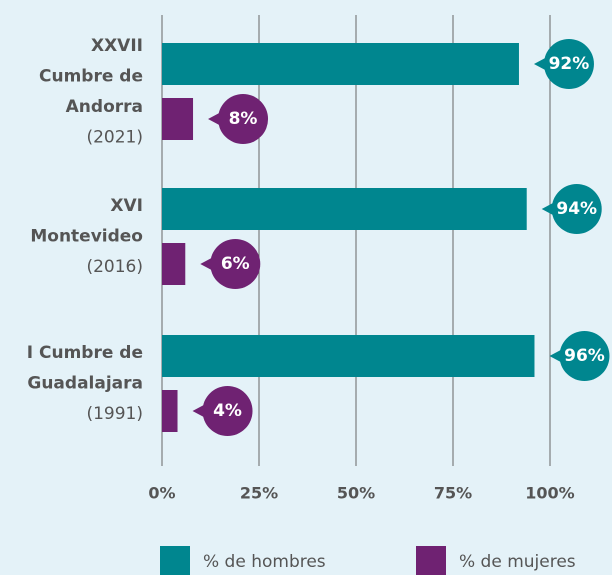 The height and width of the screenshot is (575, 612). I want to click on category-label: I Cumbre de, so click(85, 353).